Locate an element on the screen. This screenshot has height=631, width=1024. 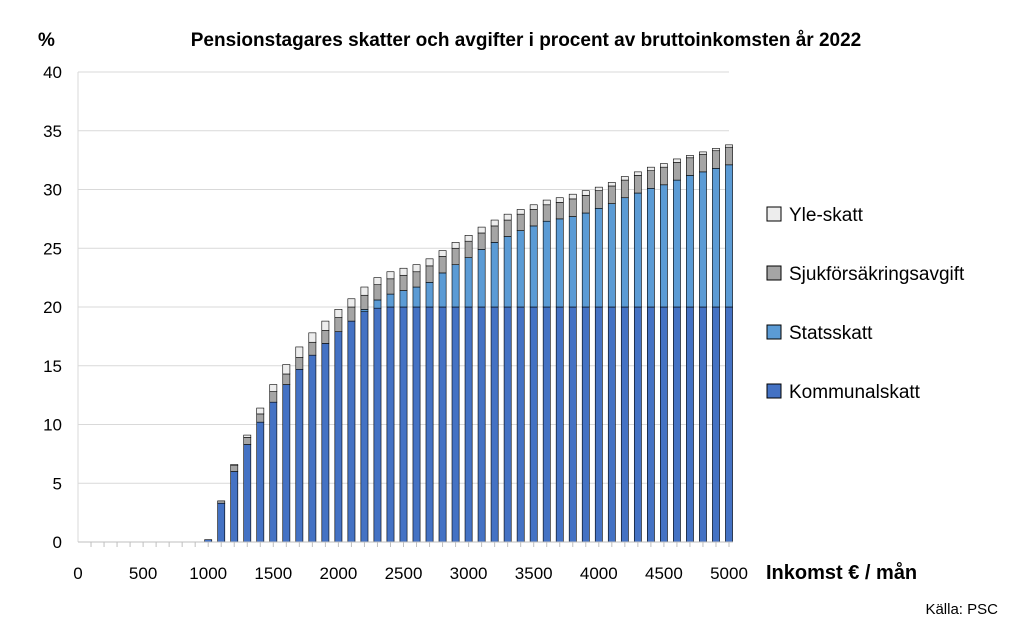
x-tick-label: 4500 is located at coordinates (664, 573).